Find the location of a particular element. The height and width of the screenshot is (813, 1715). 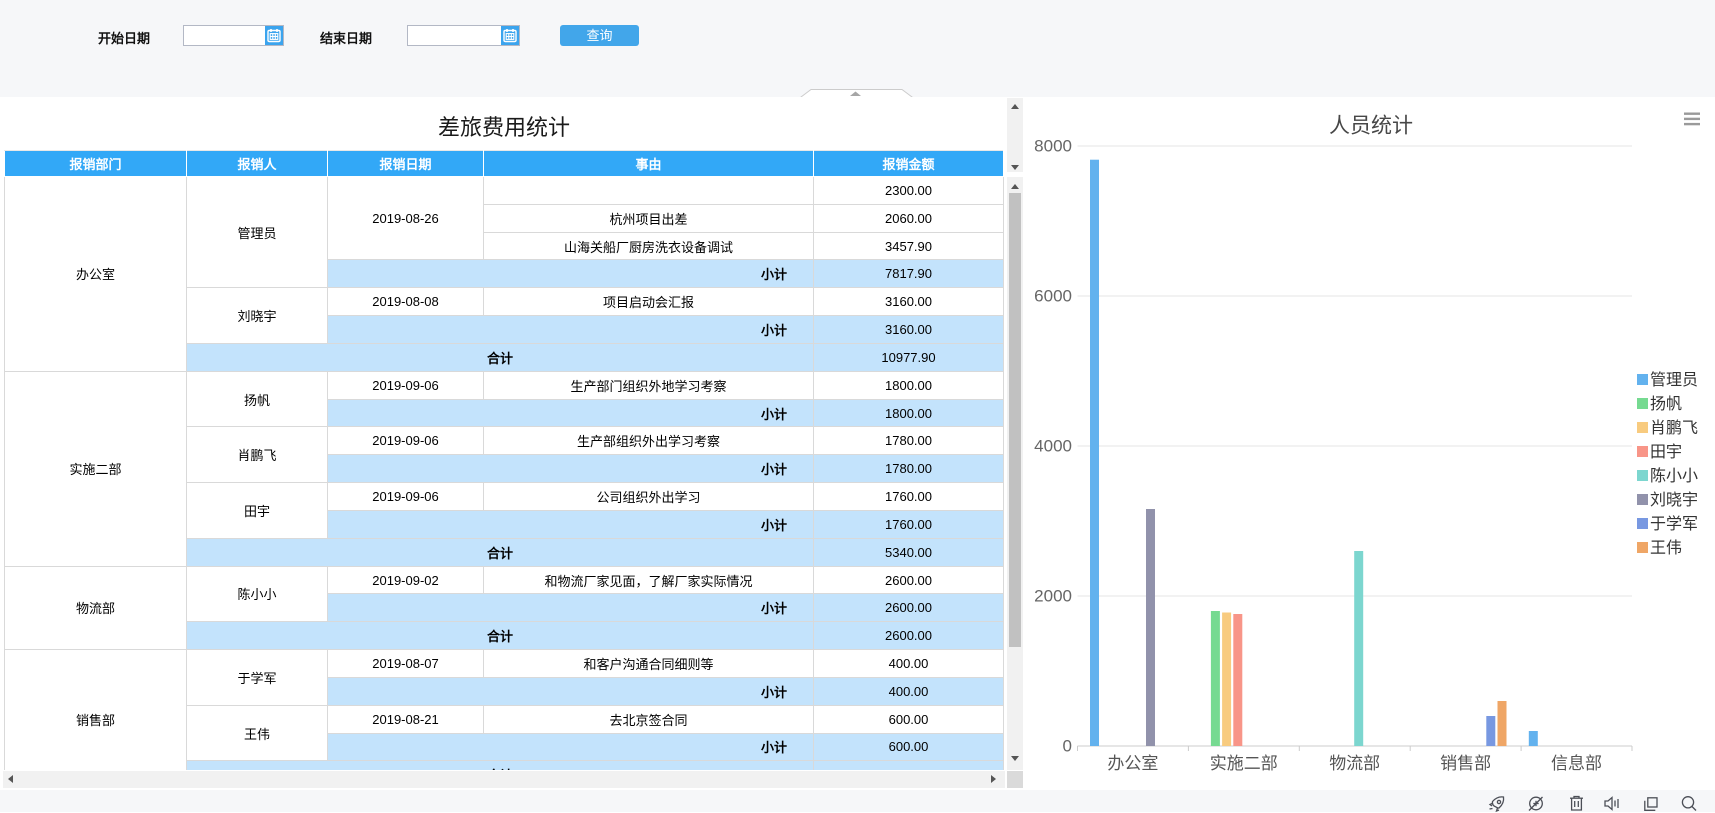

svg-text: 管理员 is located at coordinates (1674, 380).